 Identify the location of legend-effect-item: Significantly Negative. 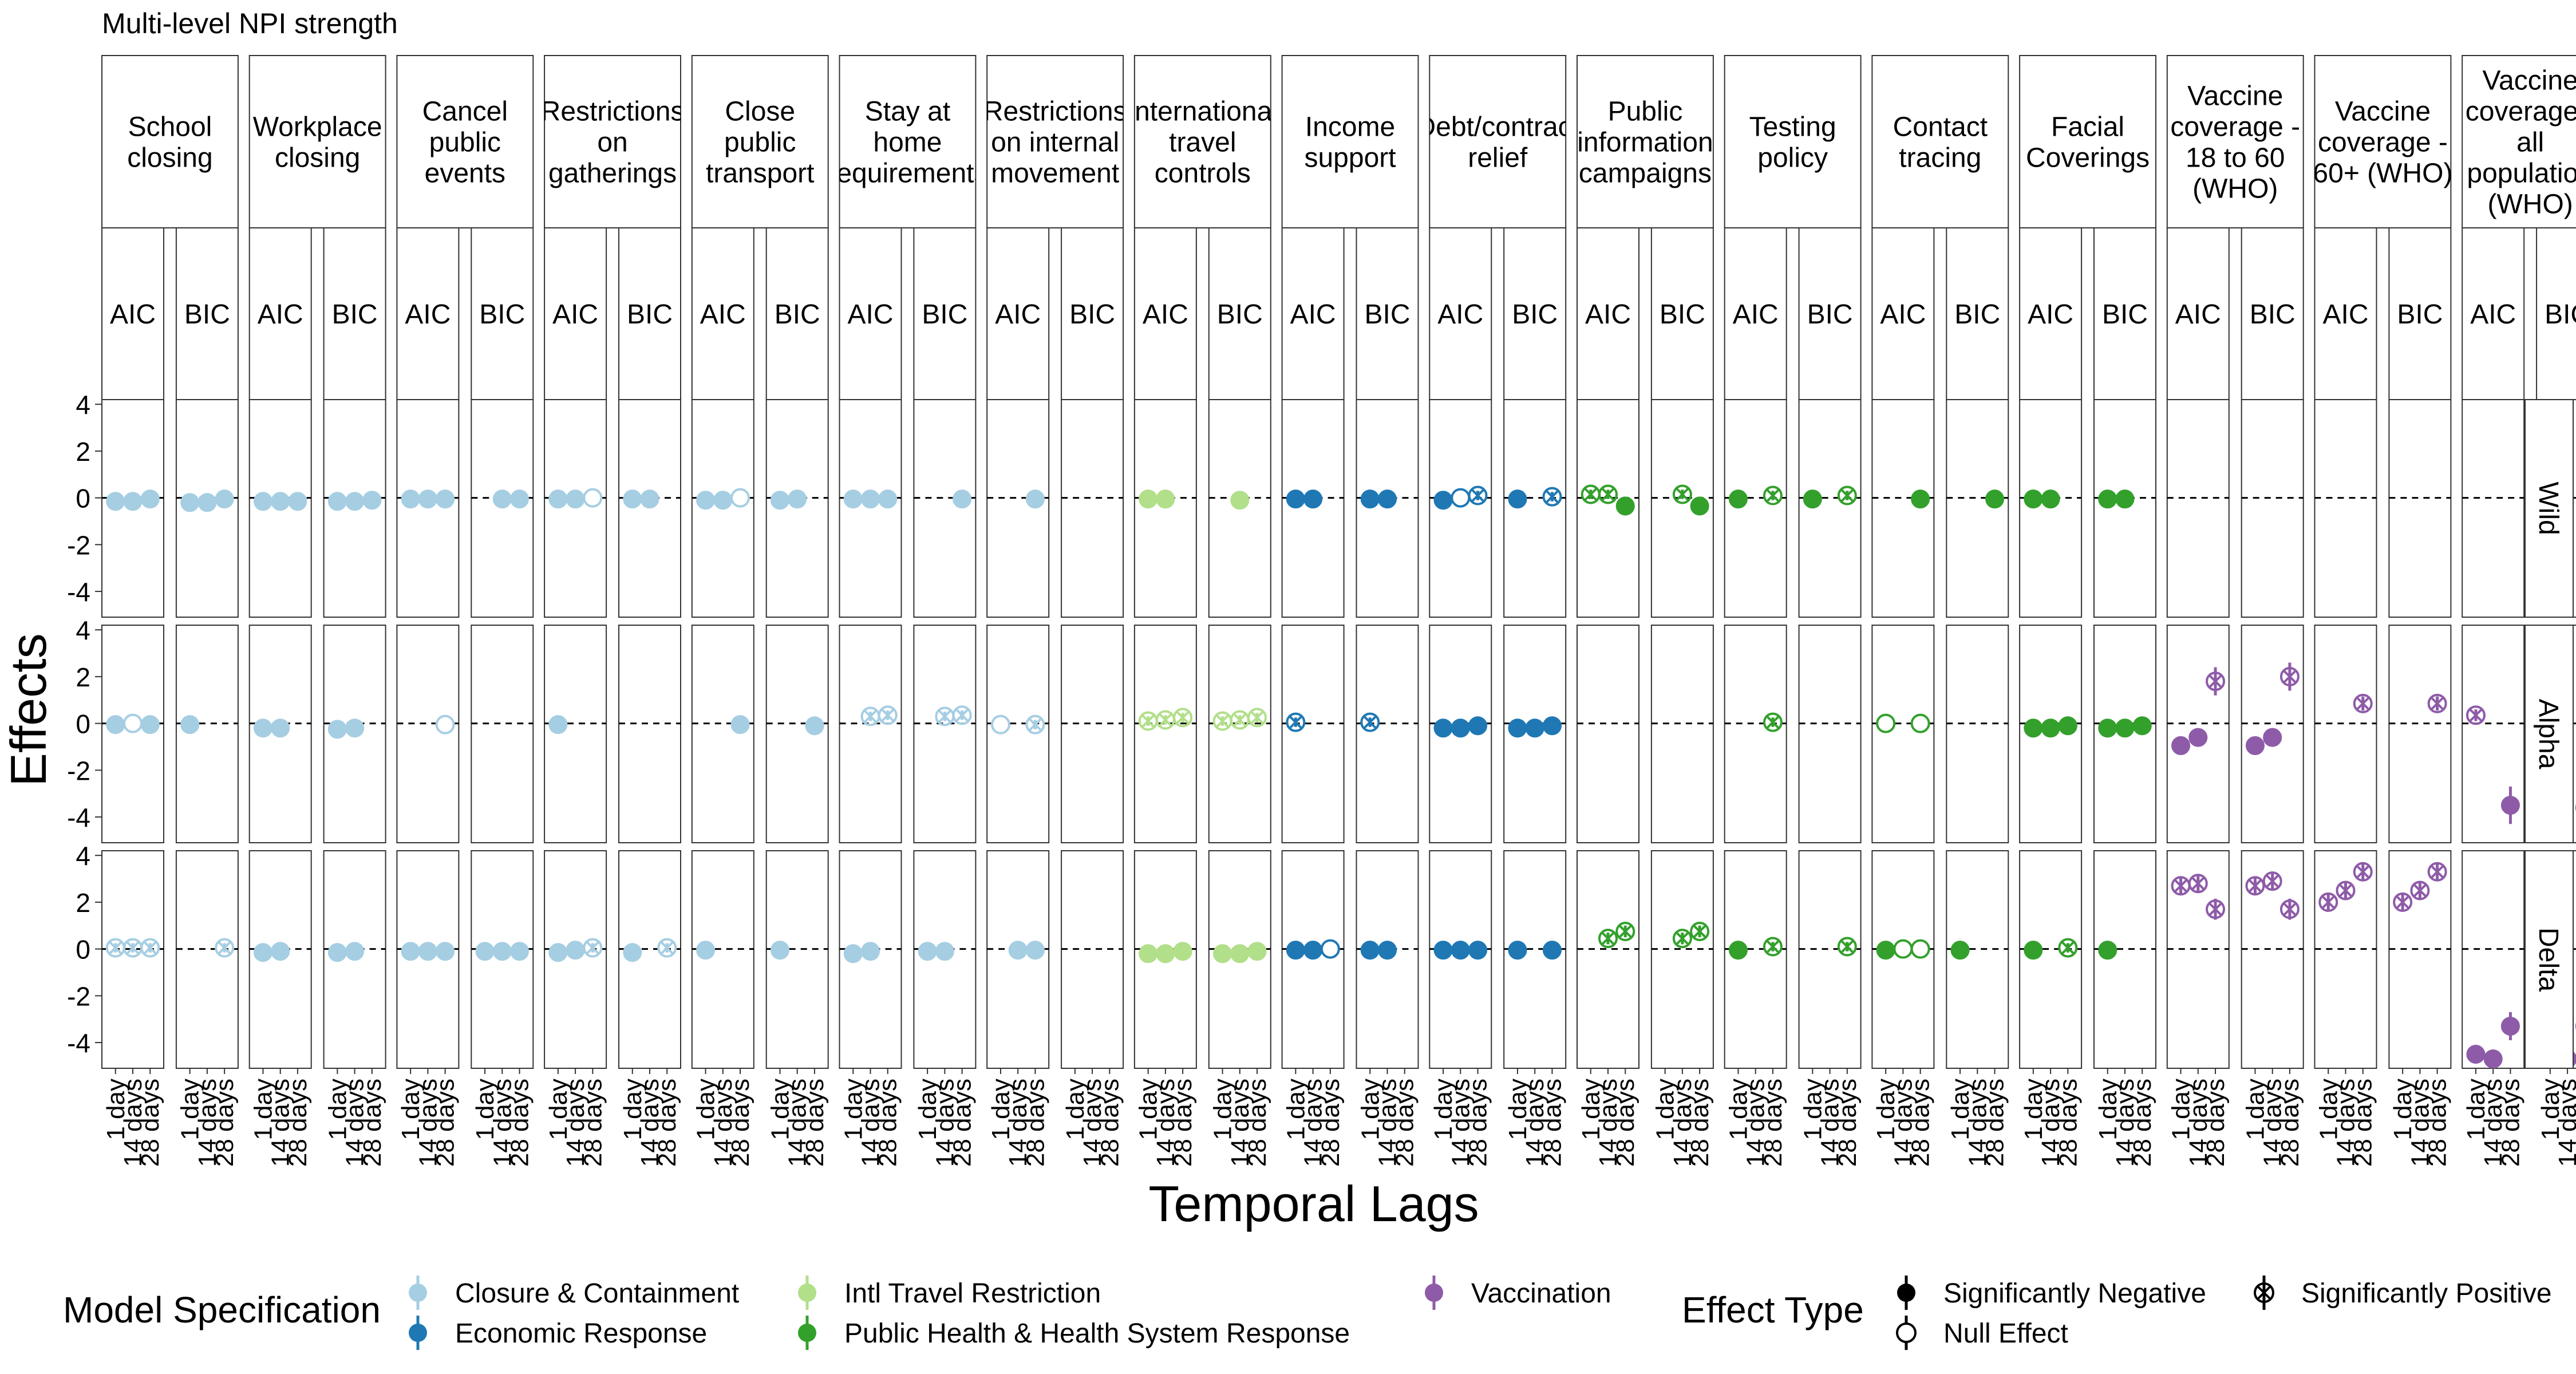
(2051, 1293).